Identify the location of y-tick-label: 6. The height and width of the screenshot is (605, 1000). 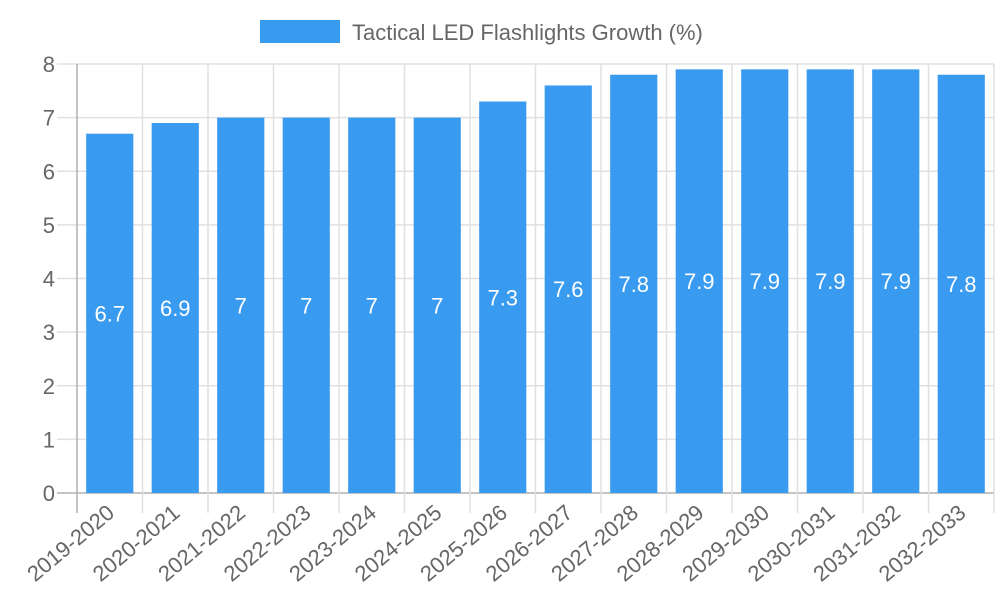
(49, 171).